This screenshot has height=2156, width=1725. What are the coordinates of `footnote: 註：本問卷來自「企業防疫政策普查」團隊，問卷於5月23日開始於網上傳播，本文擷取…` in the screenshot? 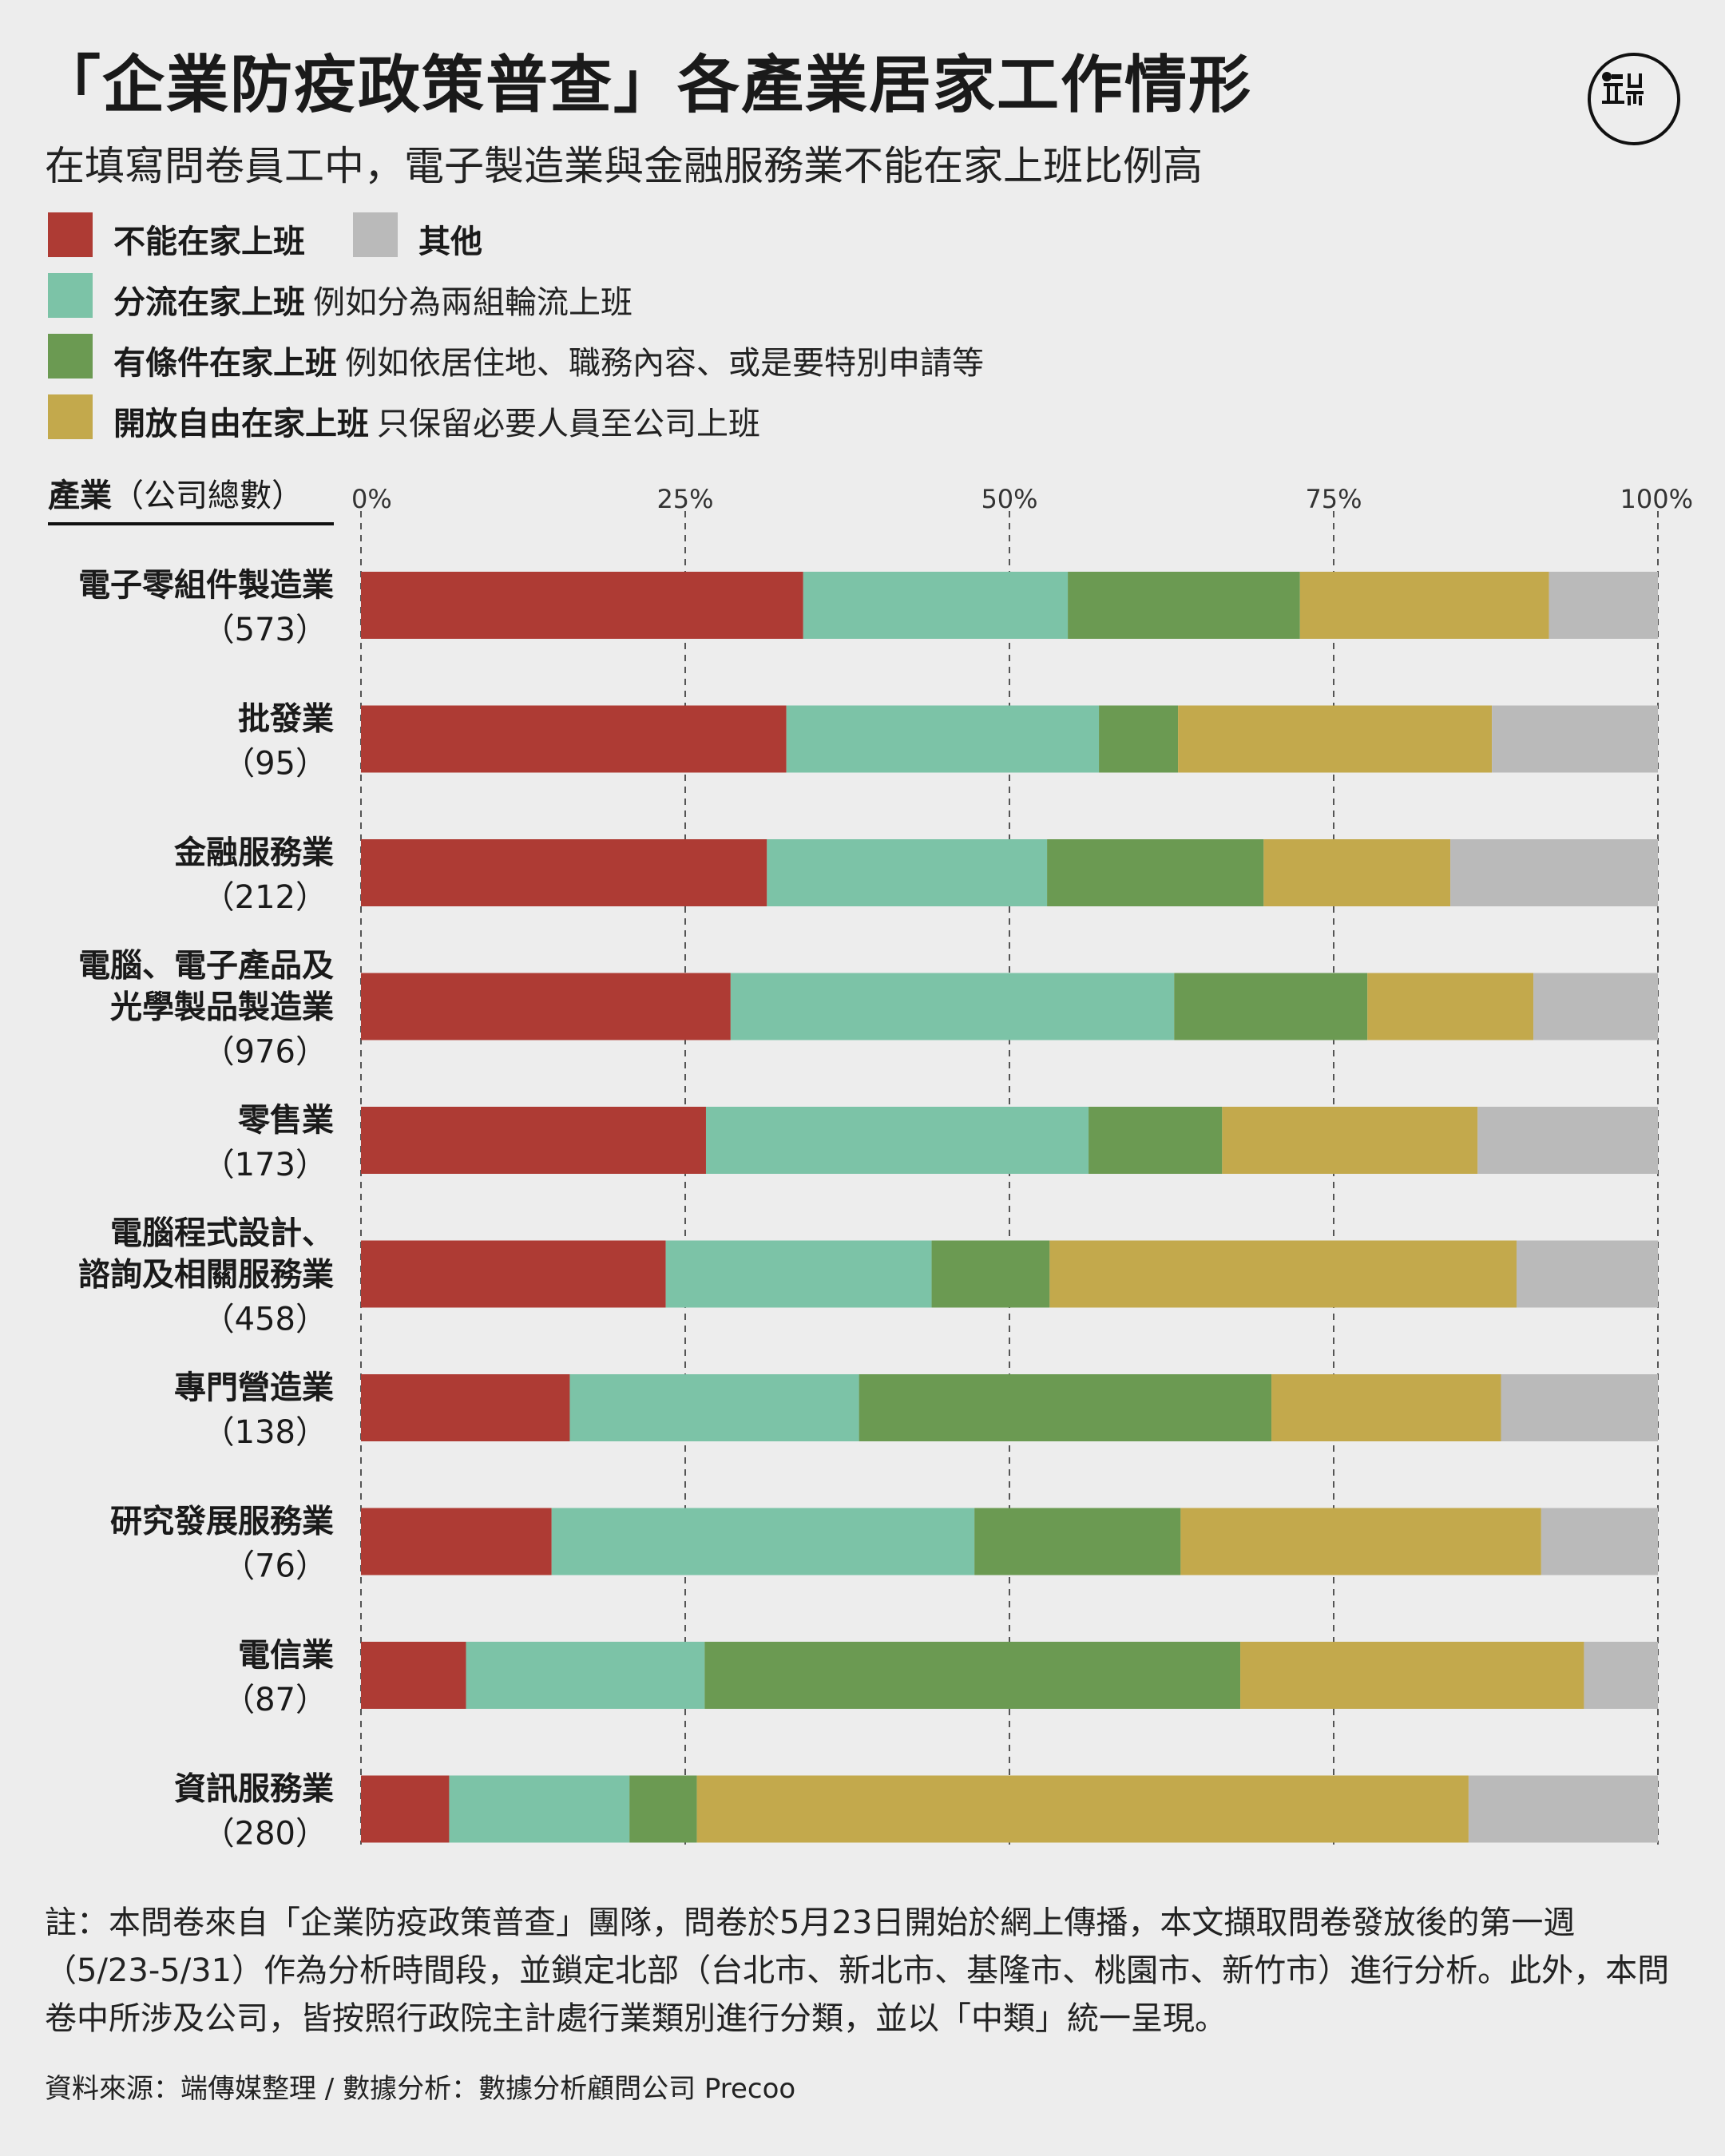 It's located at (858, 1970).